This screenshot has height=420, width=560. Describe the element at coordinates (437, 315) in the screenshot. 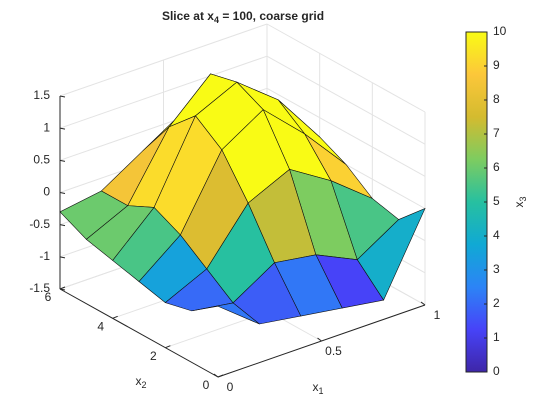

I see `x-tick-label: 1` at that location.